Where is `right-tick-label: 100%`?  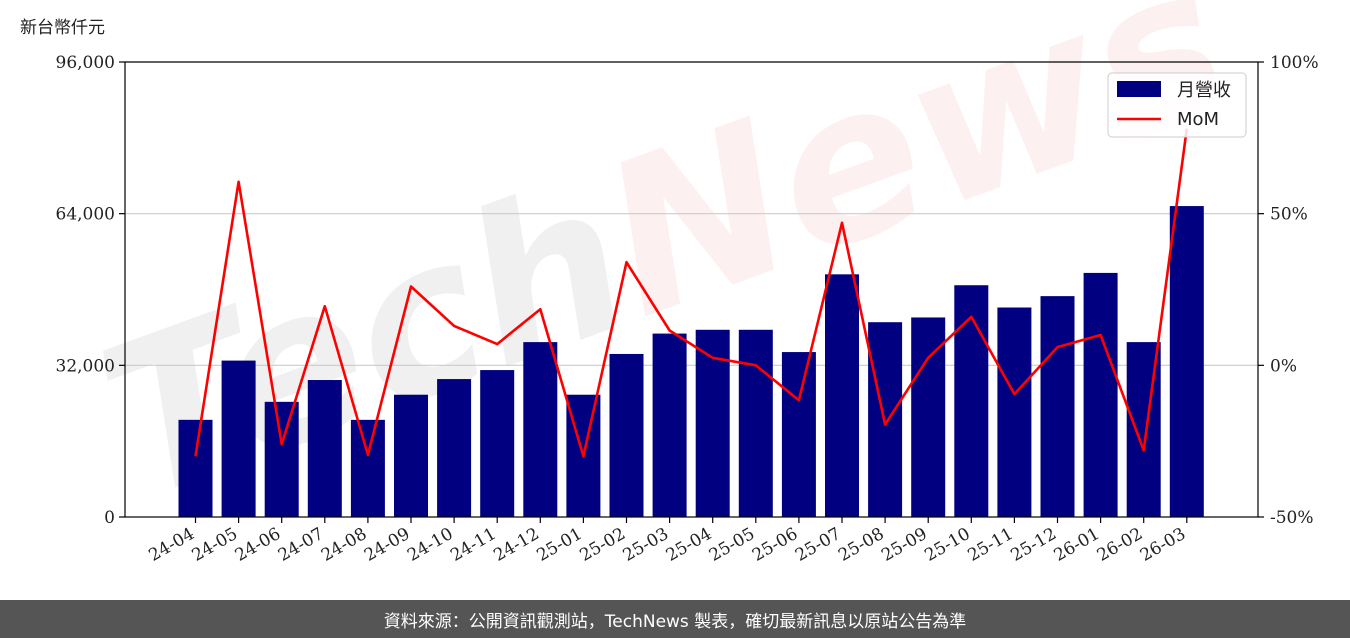
right-tick-label: 100% is located at coordinates (1294, 63).